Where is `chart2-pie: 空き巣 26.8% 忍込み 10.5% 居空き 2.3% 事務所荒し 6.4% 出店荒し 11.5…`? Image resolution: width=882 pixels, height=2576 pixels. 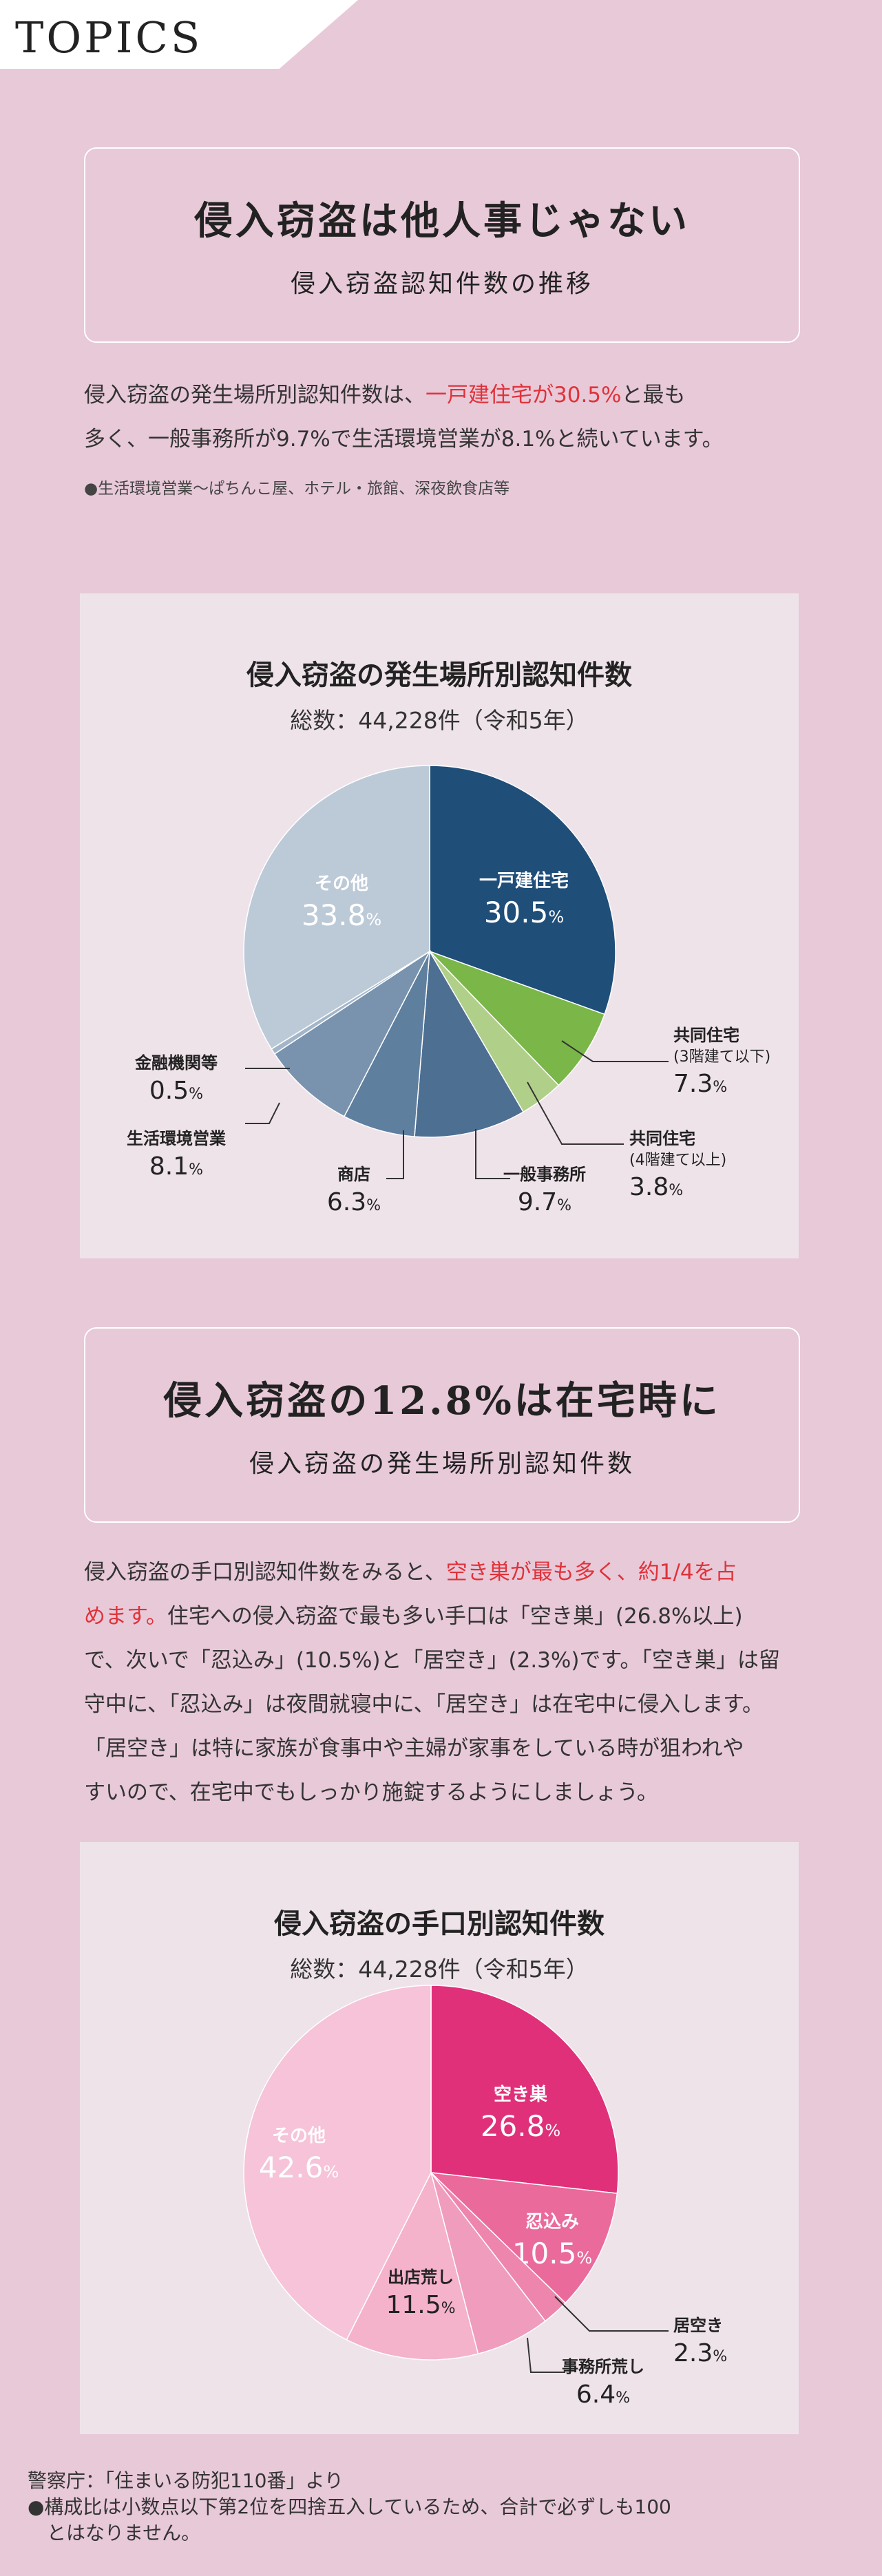 chart2-pie: 空き巣 26.8% 忍込み 10.5% 居空き 2.3% 事務所荒し 6.4% 出店荒し 11.5… is located at coordinates (485, 2197).